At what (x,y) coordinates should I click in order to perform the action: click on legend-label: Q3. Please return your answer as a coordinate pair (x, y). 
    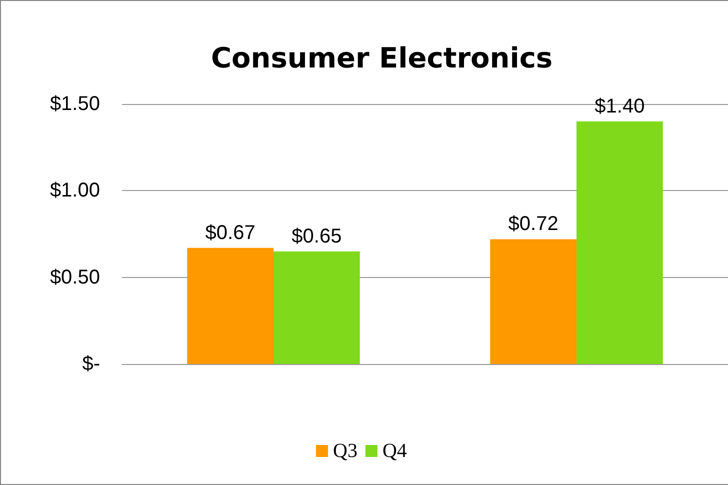
    Looking at the image, I should click on (345, 451).